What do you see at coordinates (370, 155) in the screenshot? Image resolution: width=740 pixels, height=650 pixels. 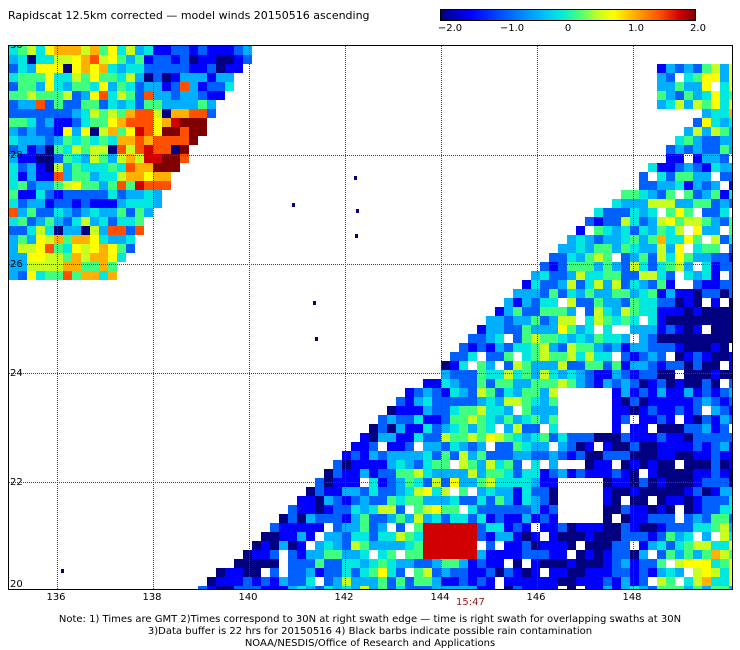 I see `gridline-lat` at bounding box center [370, 155].